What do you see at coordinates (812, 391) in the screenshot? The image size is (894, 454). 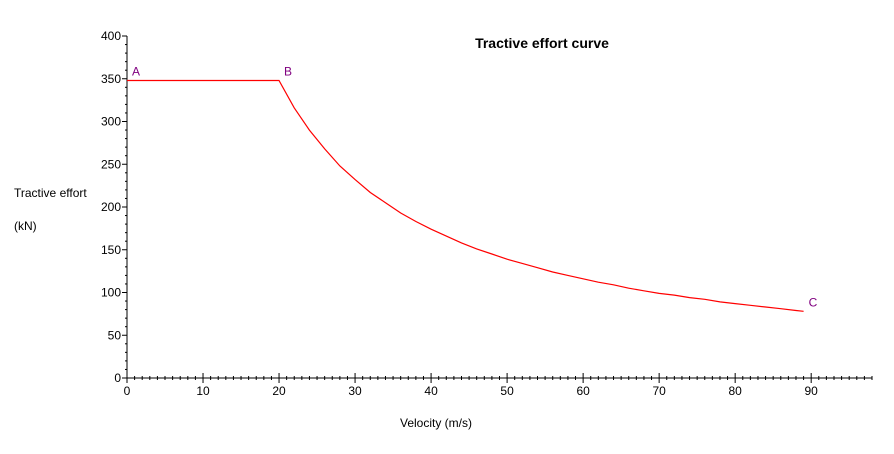 I see `x-tick-label: 90` at bounding box center [812, 391].